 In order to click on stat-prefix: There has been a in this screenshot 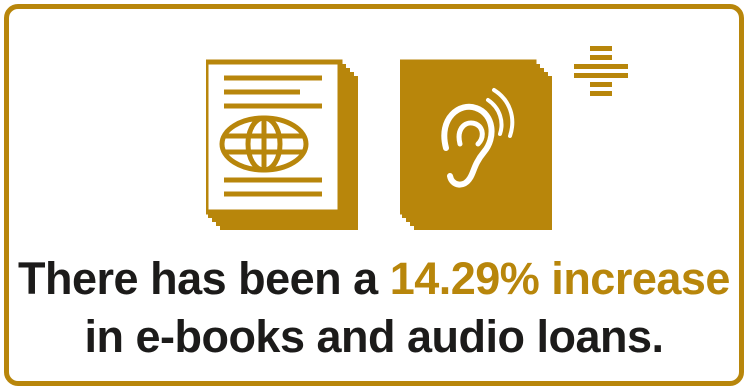, I will do `click(204, 278)`.